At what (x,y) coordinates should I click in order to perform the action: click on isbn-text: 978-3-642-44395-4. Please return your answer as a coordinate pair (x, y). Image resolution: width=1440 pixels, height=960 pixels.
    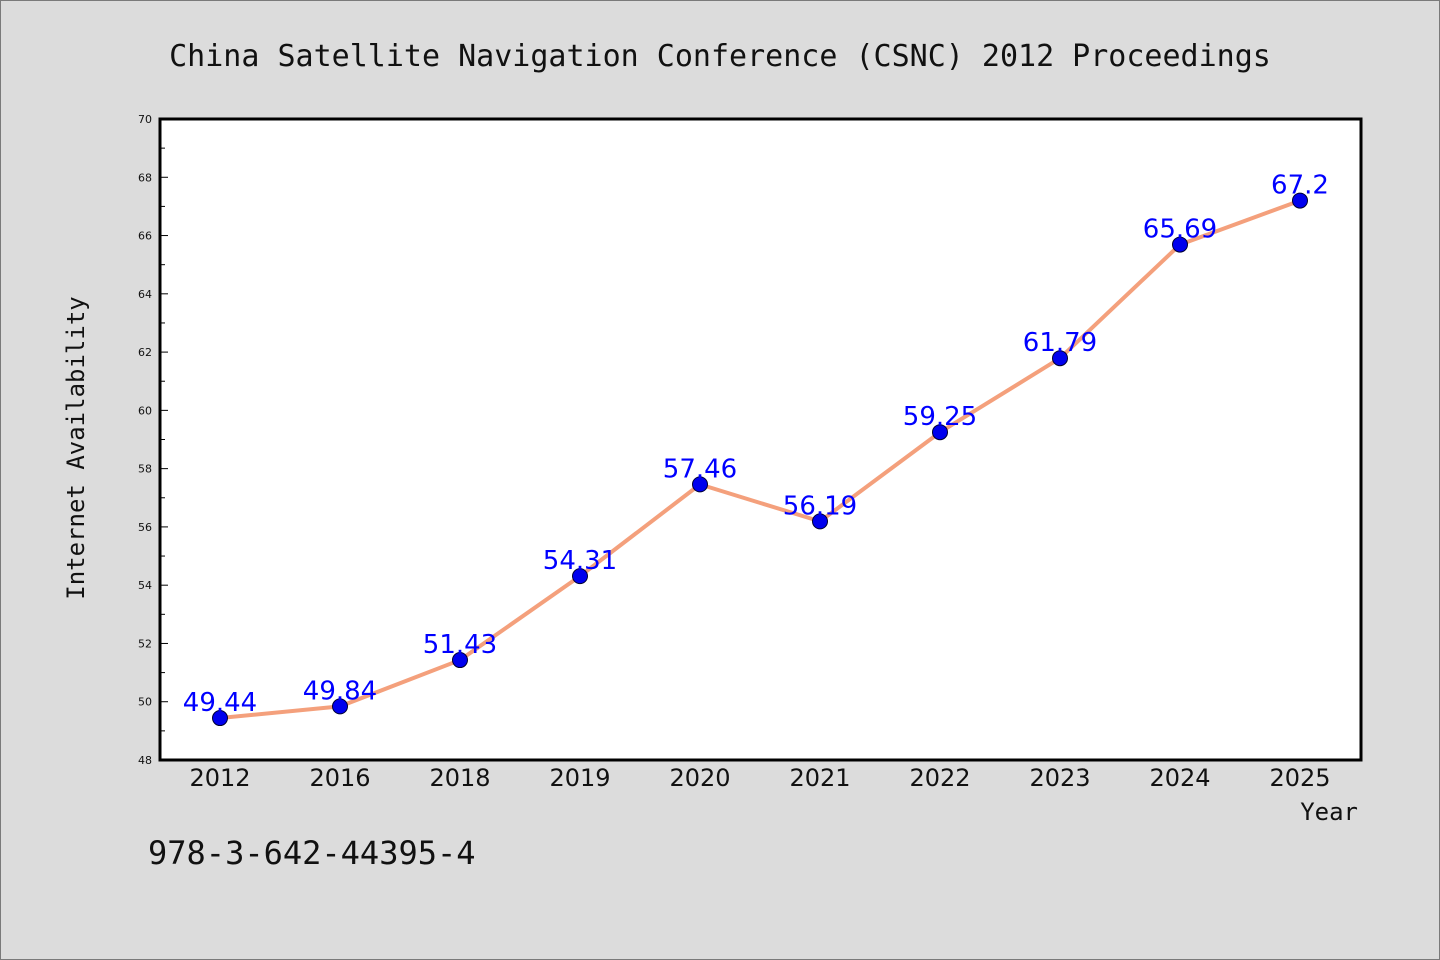
    Looking at the image, I should click on (312, 853).